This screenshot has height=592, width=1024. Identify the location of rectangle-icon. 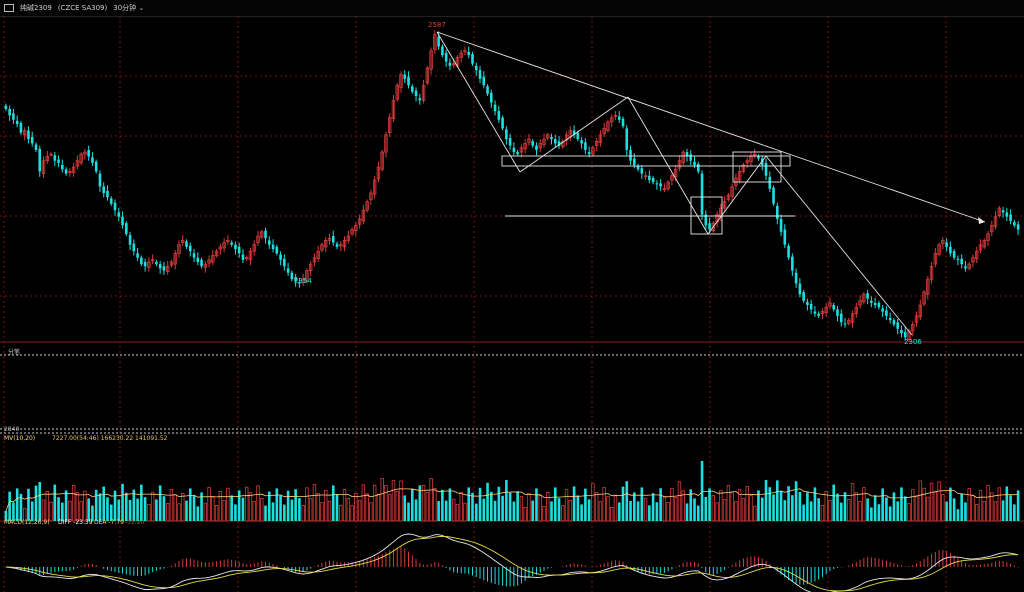
(9, 8).